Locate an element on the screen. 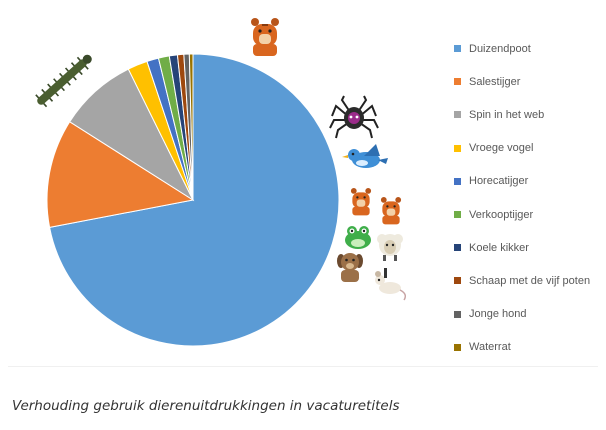 The height and width of the screenshot is (430, 606). sheep-icon is located at coordinates (390, 247).